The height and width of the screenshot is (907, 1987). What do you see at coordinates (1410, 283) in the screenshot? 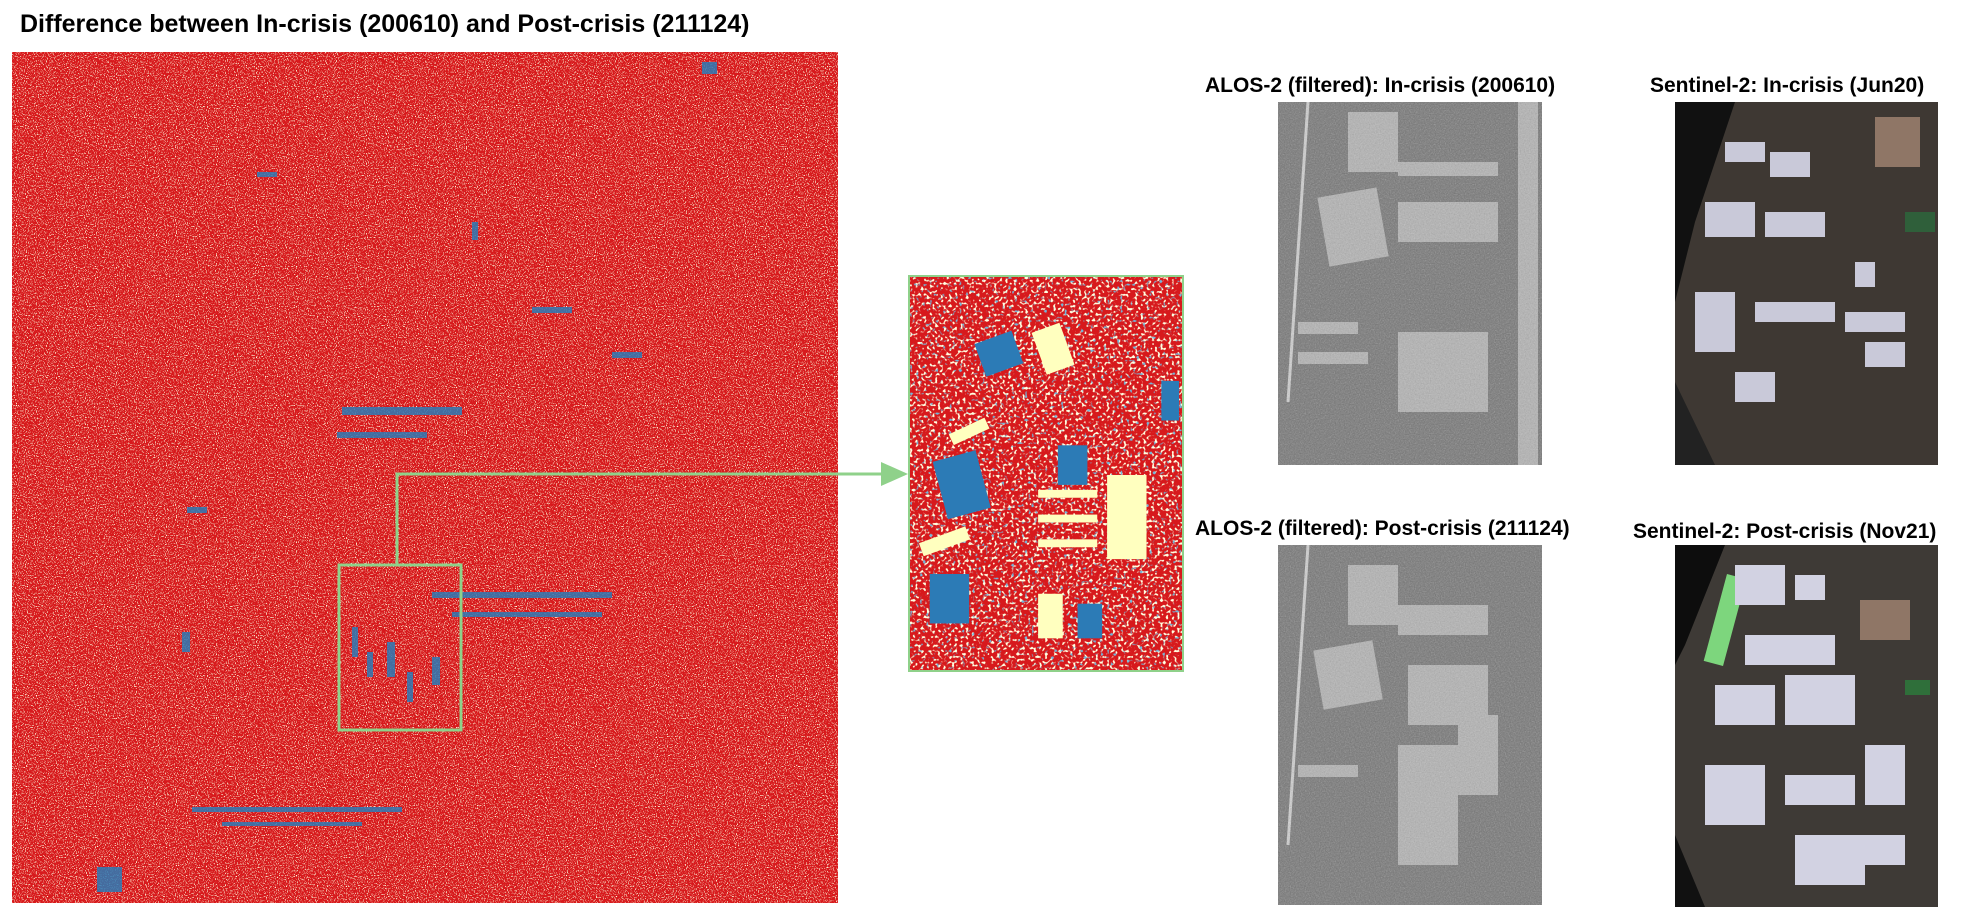
I see `alos-in-crisis-image` at bounding box center [1410, 283].